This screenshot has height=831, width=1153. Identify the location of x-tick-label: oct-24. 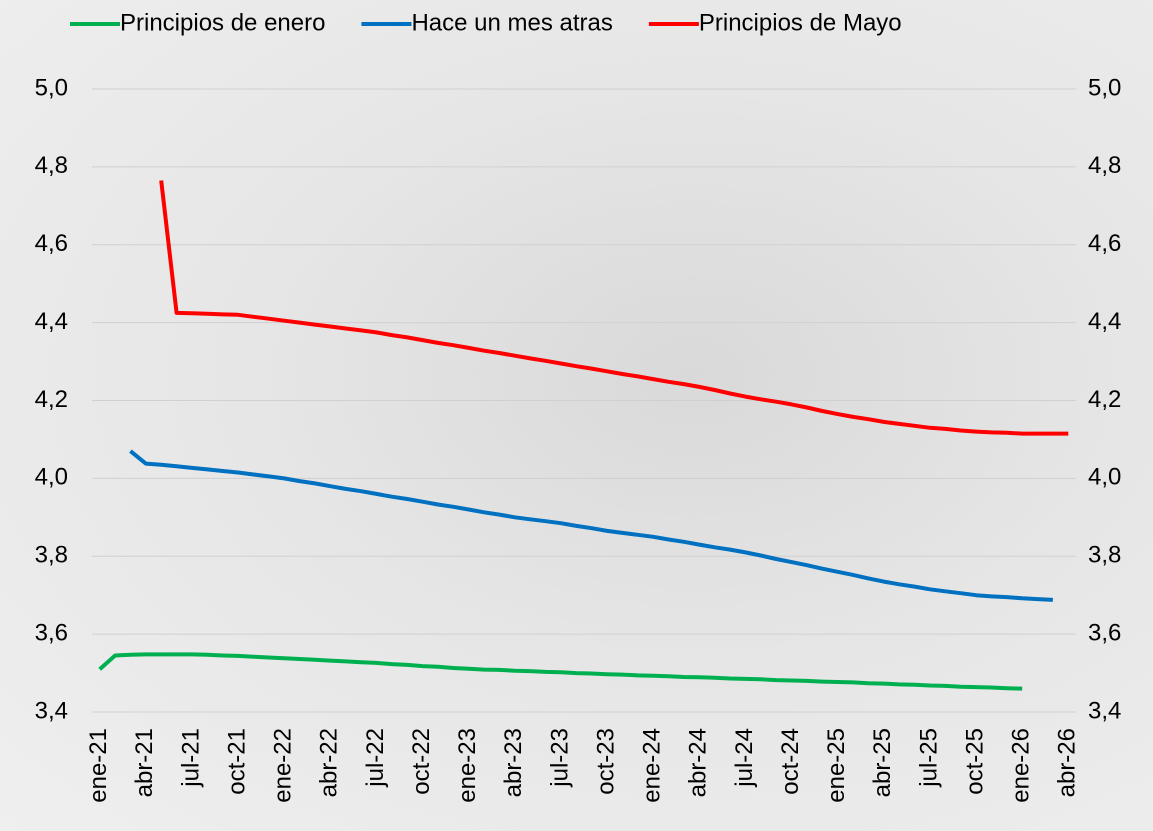
(790, 761).